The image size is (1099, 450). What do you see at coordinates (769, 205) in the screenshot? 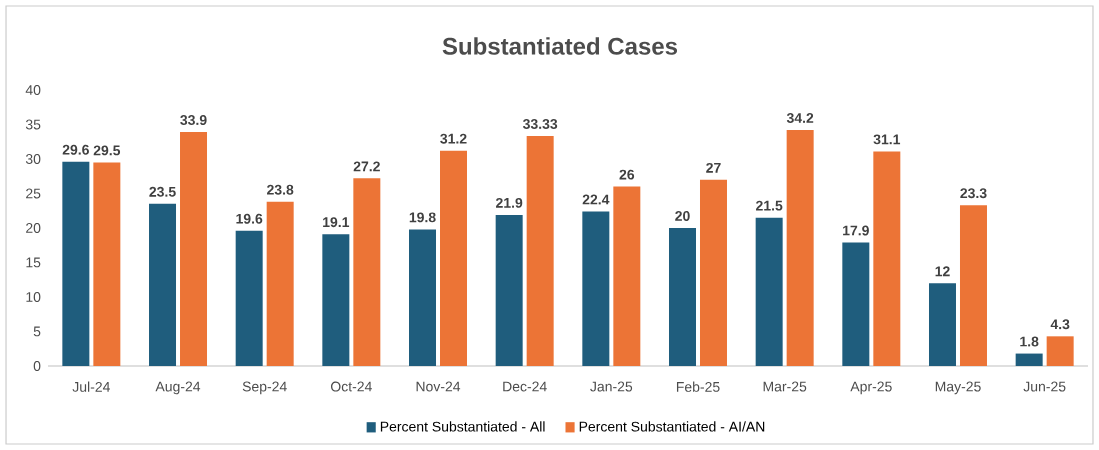
I see `data-label: 21.5` at bounding box center [769, 205].